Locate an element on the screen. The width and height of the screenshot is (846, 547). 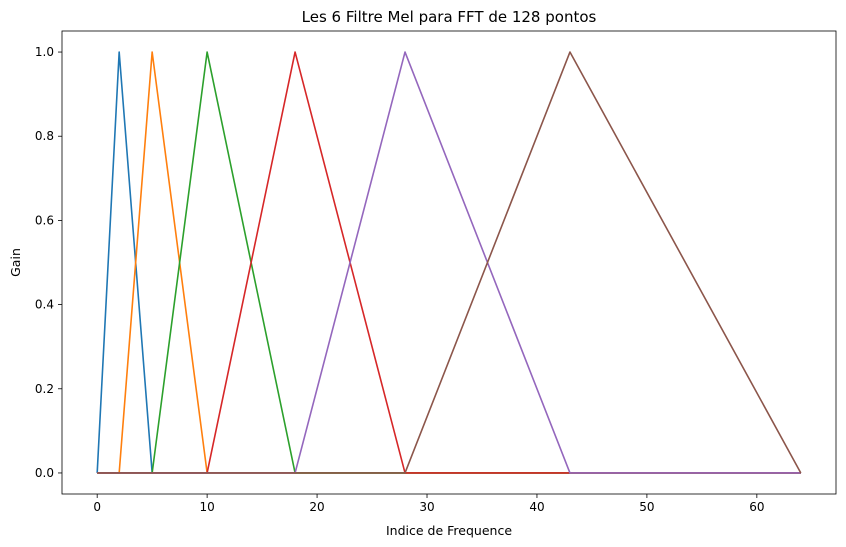
x-axis: 0 10 20 30 40 50 60 is located at coordinates (428, 504).